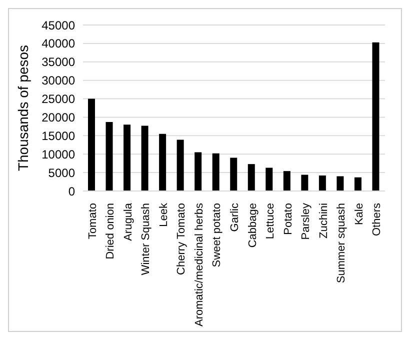 This screenshot has height=340, width=412. What do you see at coordinates (59, 135) in the screenshot?
I see `y-tick-label: 15000` at bounding box center [59, 135].